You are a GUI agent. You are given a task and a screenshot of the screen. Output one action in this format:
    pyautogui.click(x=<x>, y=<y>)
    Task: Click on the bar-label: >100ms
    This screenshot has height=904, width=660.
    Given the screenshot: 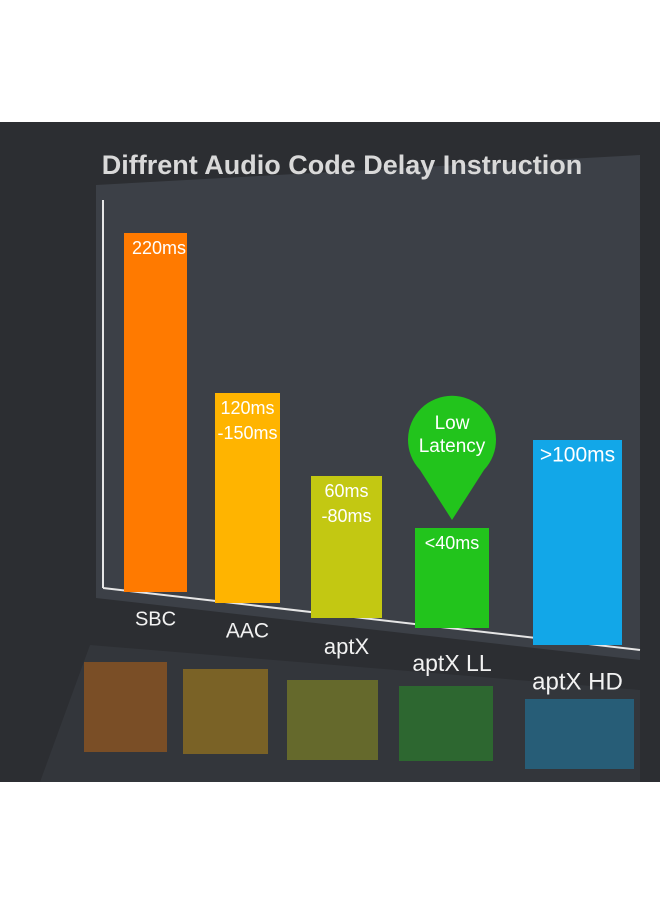 What is the action you would take?
    pyautogui.click(x=577, y=455)
    